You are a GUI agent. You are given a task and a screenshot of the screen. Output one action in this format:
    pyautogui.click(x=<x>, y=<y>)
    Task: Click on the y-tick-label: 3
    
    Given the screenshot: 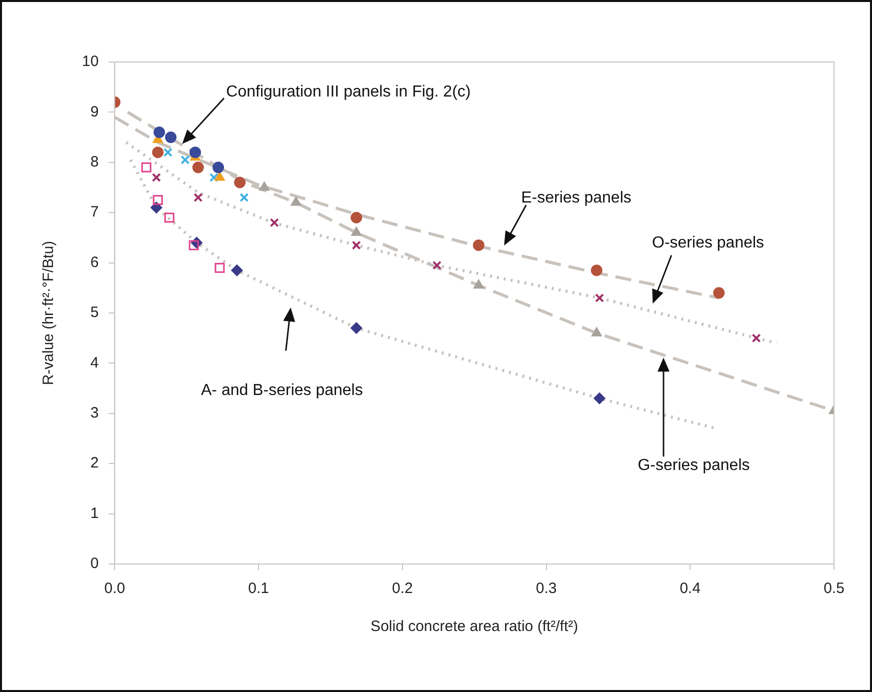 What is the action you would take?
    pyautogui.click(x=94, y=413)
    